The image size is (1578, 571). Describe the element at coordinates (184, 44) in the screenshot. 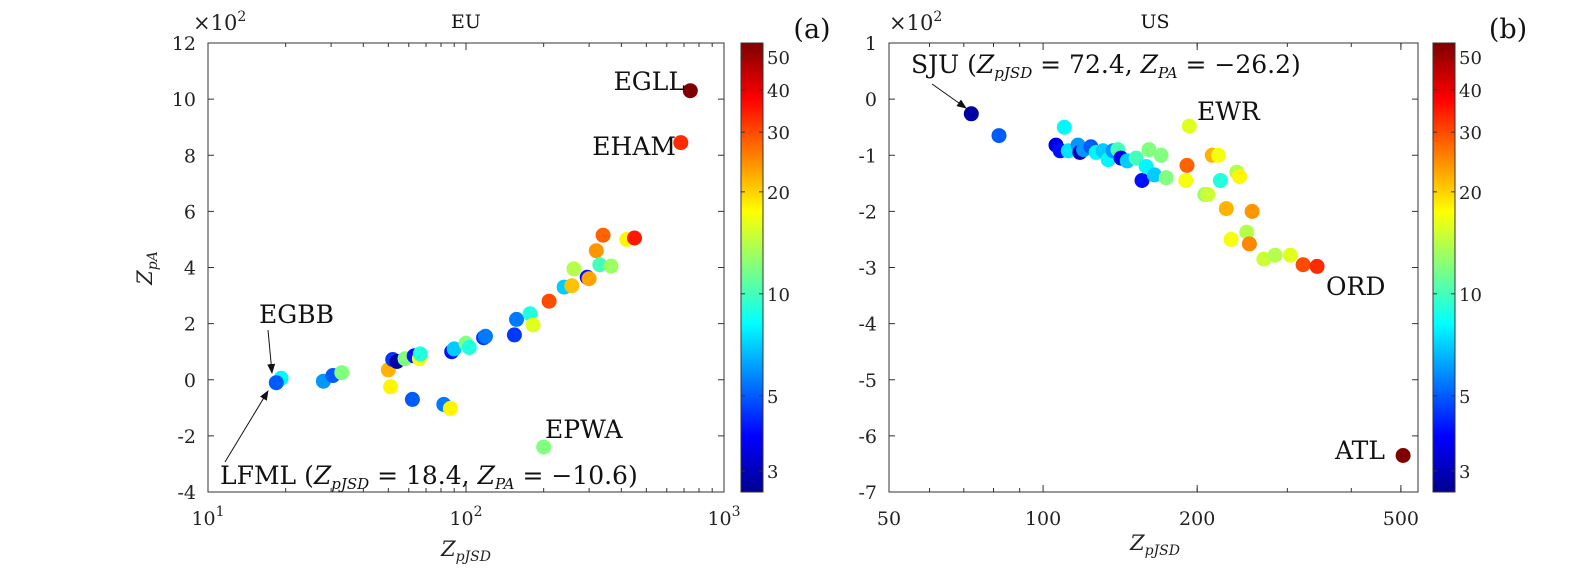

I see `y-tick-label: 12` at that location.